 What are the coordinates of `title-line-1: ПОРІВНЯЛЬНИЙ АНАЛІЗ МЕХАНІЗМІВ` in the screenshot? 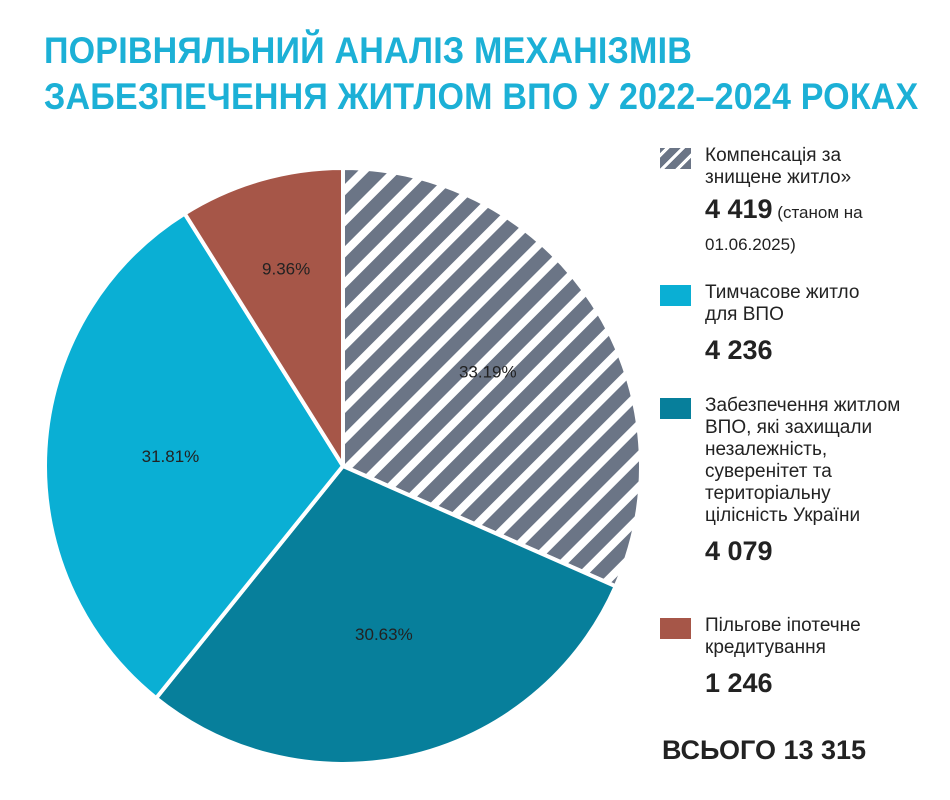 It's located at (368, 50).